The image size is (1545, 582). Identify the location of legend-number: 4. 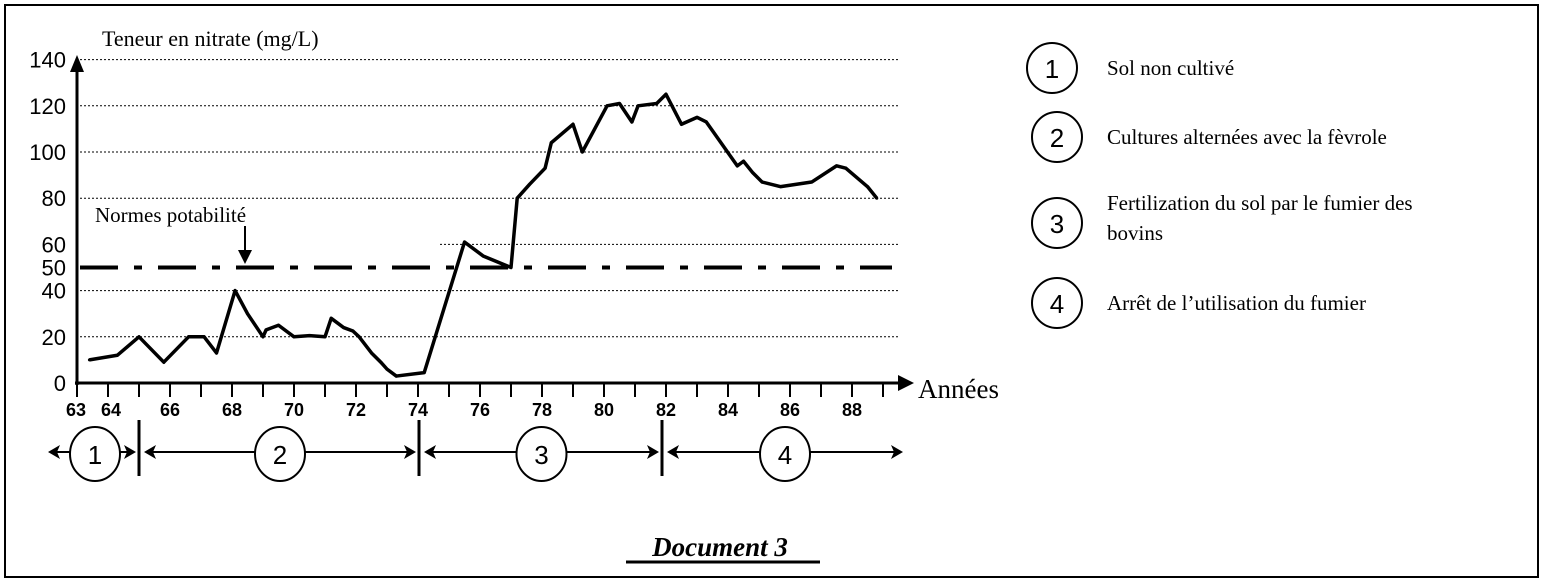
(1057, 304).